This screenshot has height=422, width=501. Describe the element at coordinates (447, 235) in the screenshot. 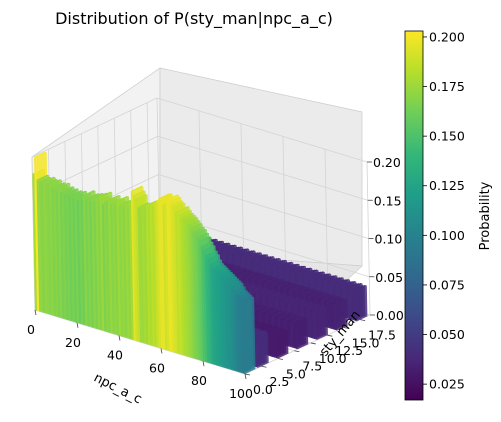

I see `colorbar-tick-label: 0.100` at that location.